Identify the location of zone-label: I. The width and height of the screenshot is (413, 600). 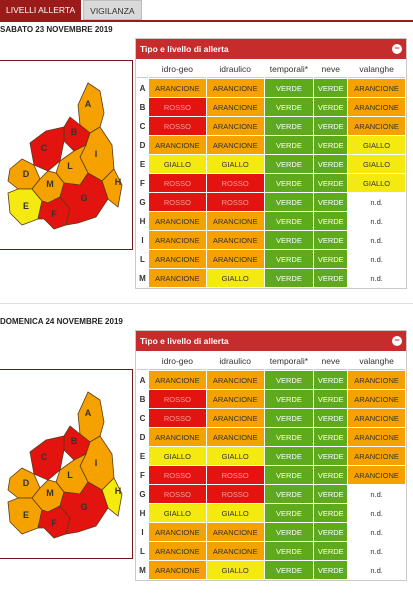
(142, 532).